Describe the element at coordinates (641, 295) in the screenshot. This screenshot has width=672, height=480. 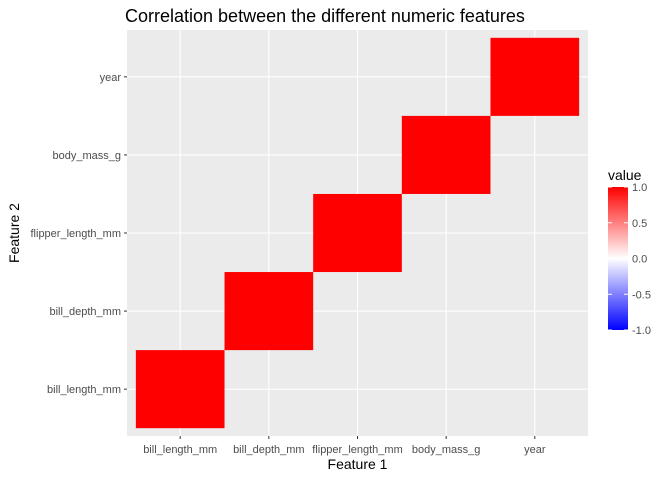
I see `legend-tick-label: -0.5` at that location.